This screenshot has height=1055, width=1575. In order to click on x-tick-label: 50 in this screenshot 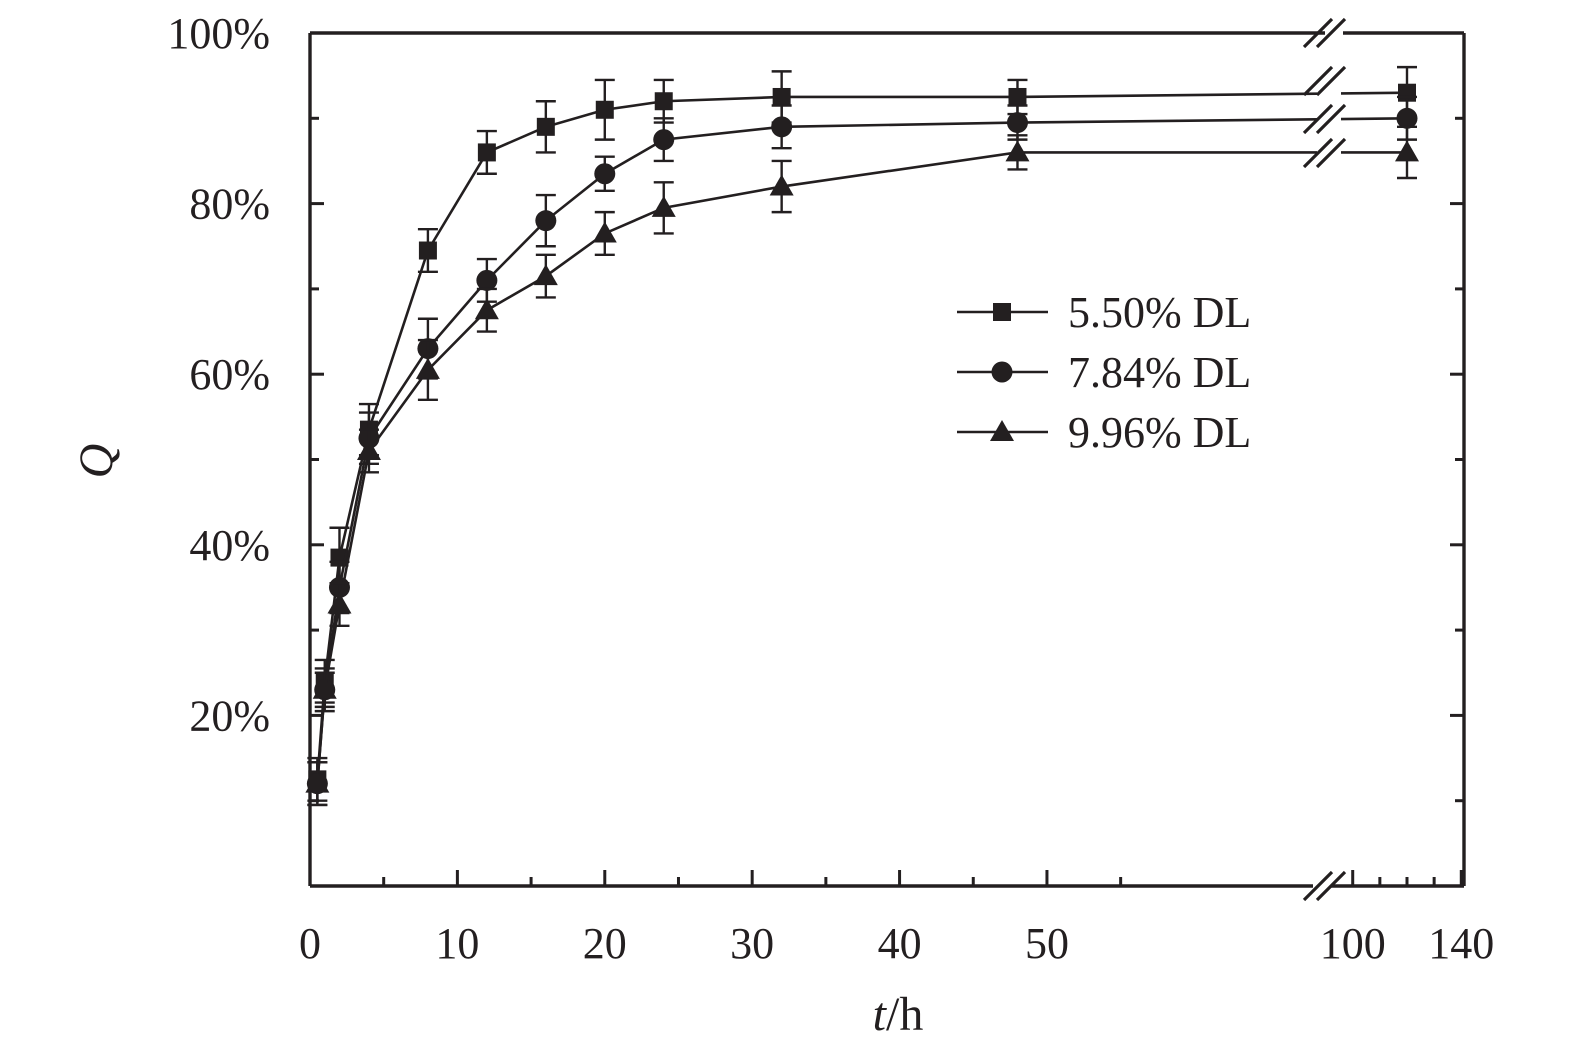, I will do `click(1047, 943)`.